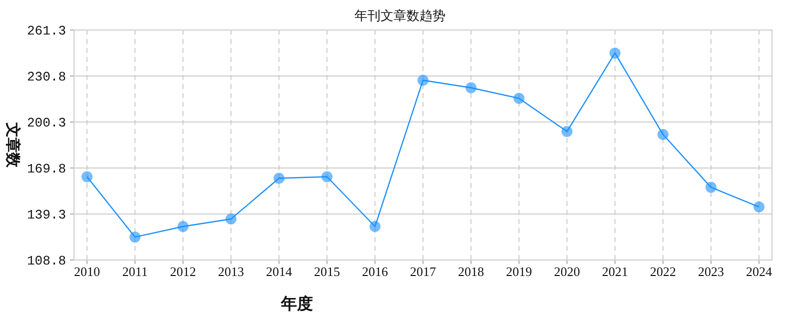  Describe the element at coordinates (87, 271) in the screenshot. I see `x-tick-label: 2010` at that location.